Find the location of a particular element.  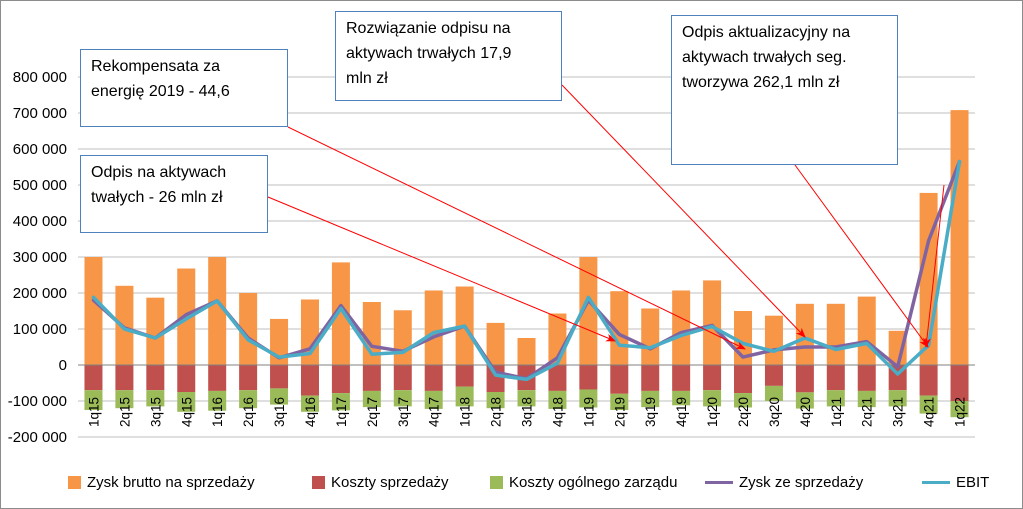

x-tick-label: 4q20 is located at coordinates (805, 412).